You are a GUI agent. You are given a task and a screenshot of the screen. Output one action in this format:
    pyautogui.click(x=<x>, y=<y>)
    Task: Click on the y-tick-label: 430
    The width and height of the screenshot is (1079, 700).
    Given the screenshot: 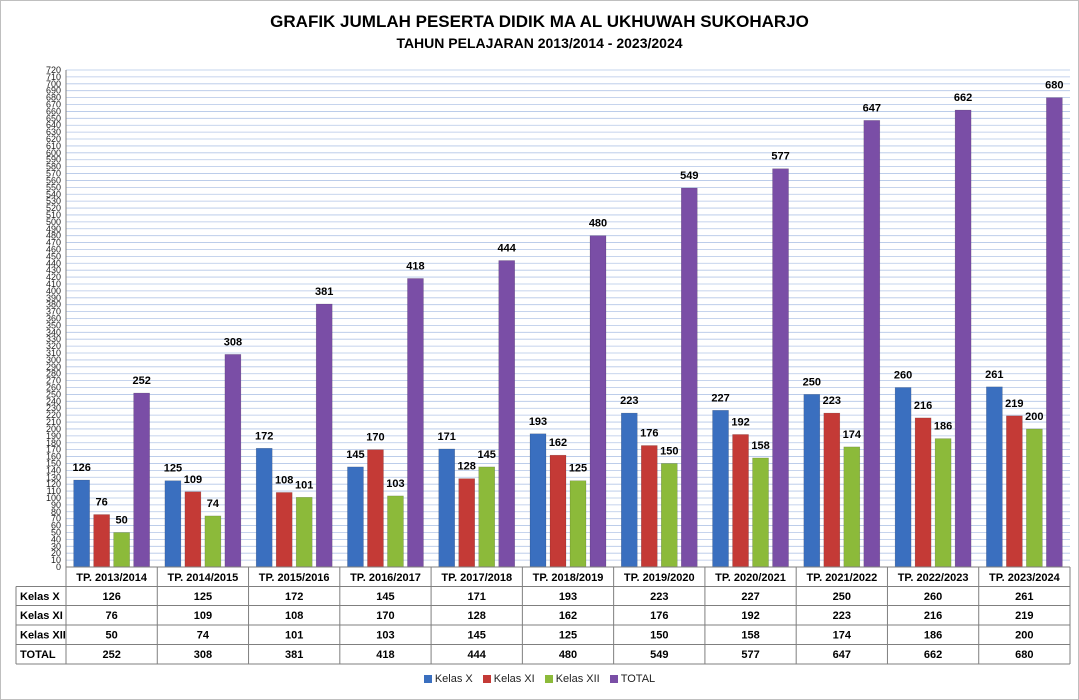 What is the action you would take?
    pyautogui.click(x=53, y=270)
    